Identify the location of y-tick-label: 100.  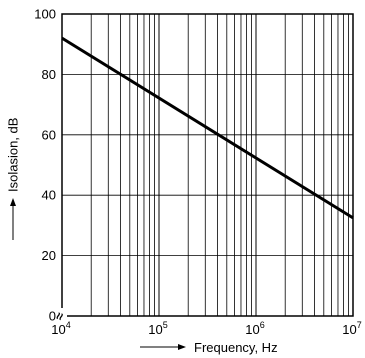
(45, 14).